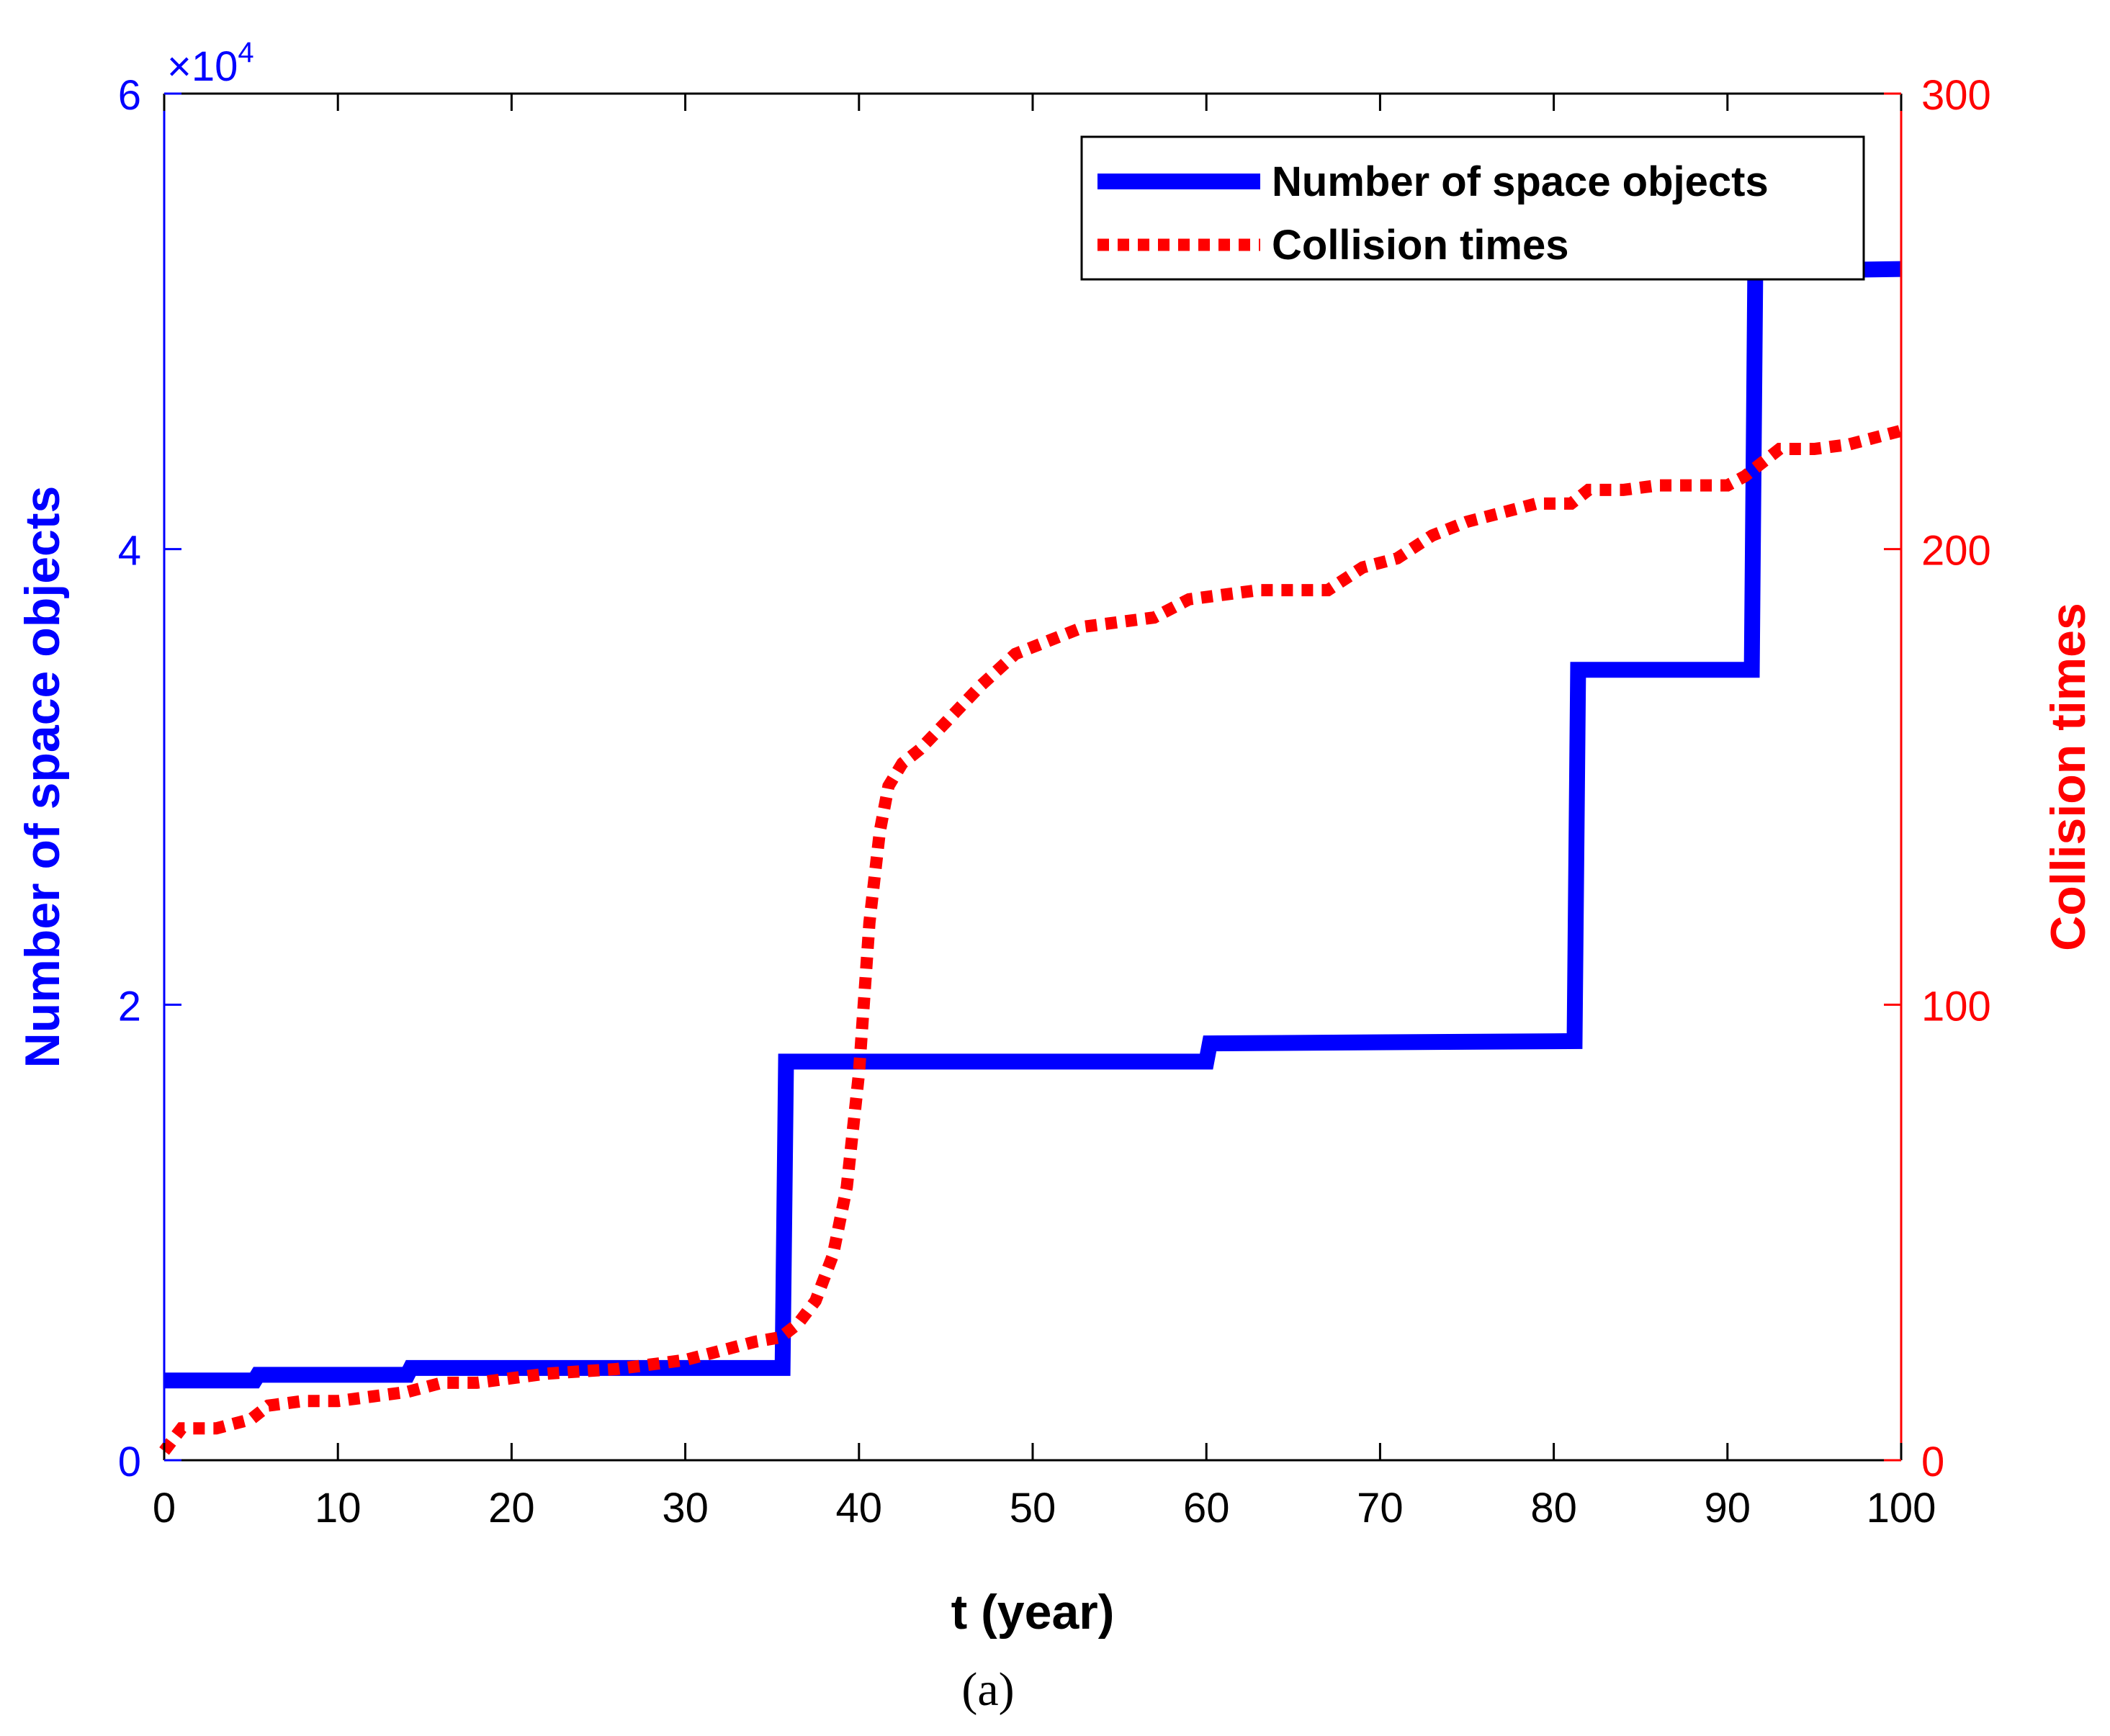  What do you see at coordinates (1033, 1612) in the screenshot?
I see `x-axis-title: t (year)` at bounding box center [1033, 1612].